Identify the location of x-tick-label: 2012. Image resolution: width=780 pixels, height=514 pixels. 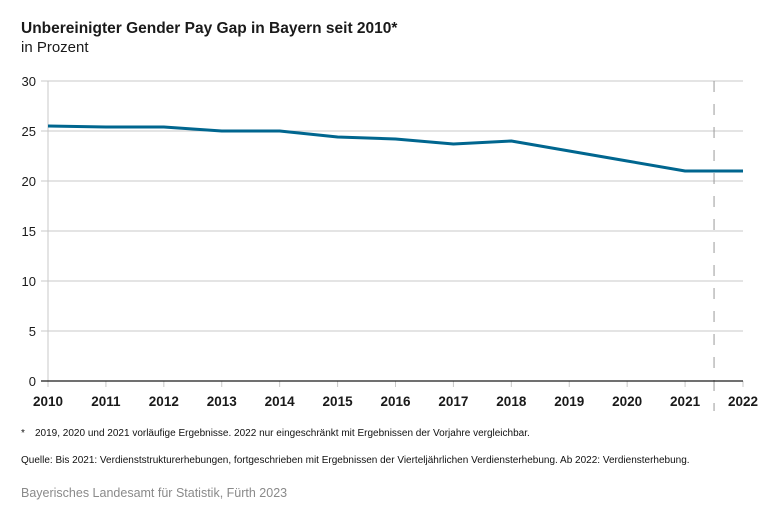
(164, 401).